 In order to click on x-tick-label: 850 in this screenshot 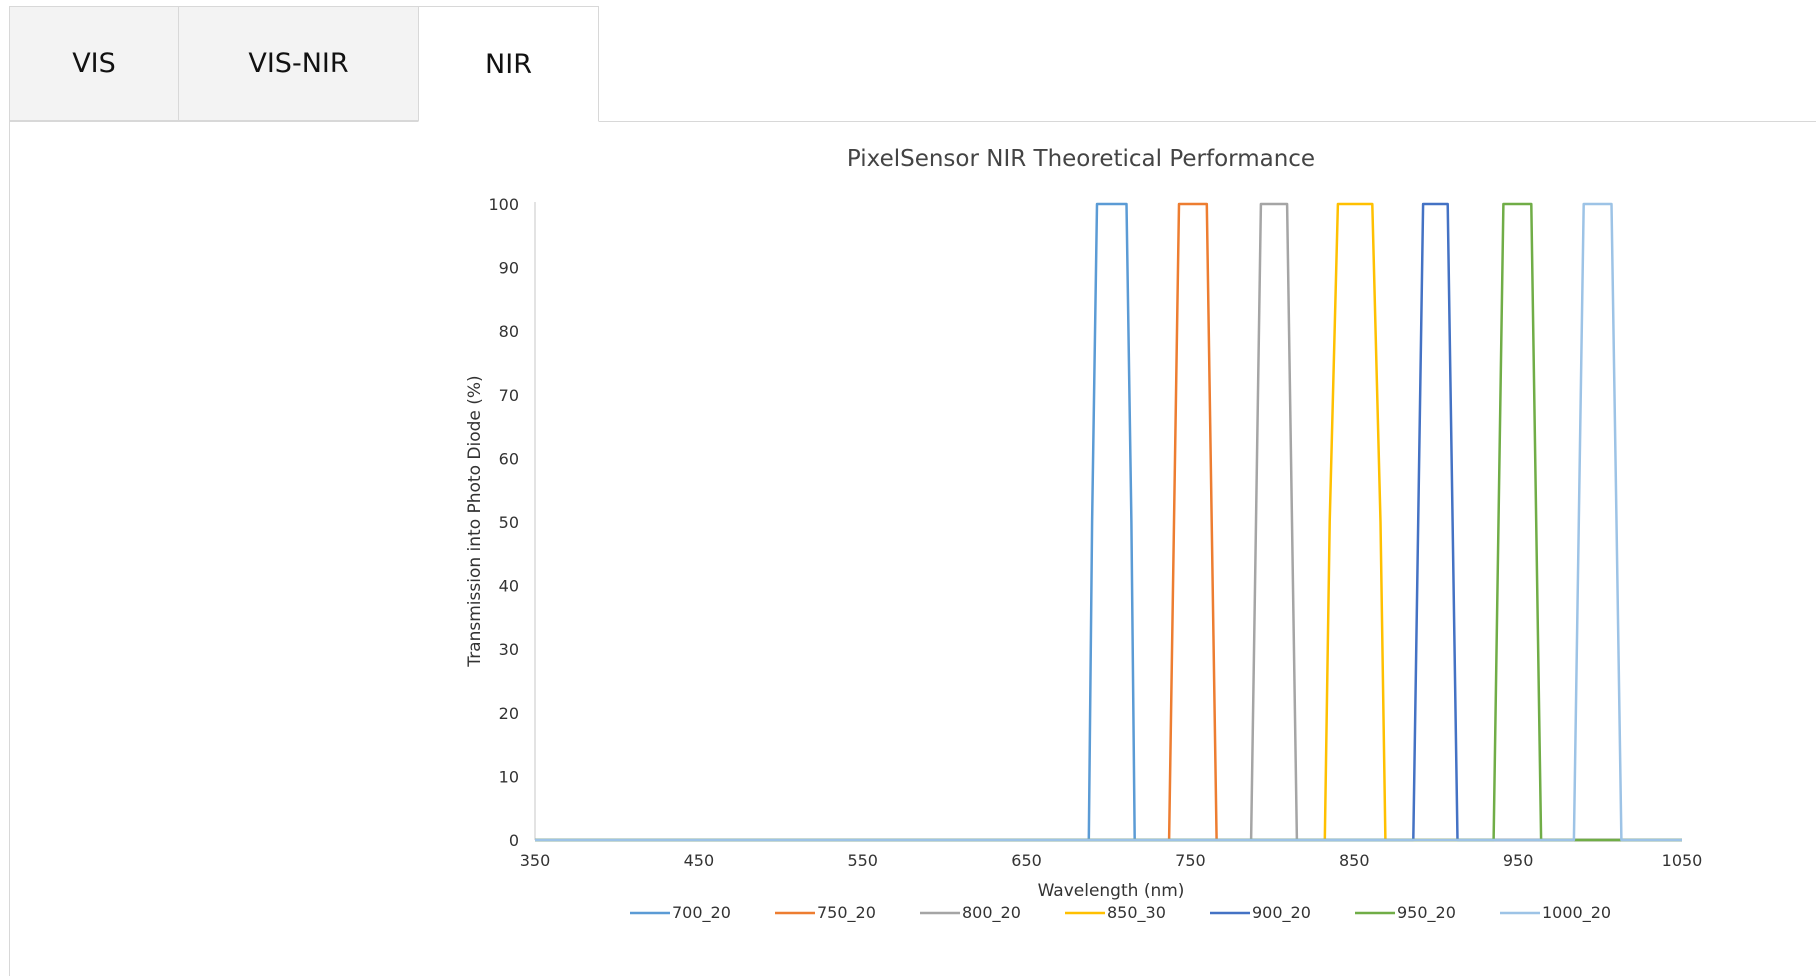, I will do `click(1354, 860)`.